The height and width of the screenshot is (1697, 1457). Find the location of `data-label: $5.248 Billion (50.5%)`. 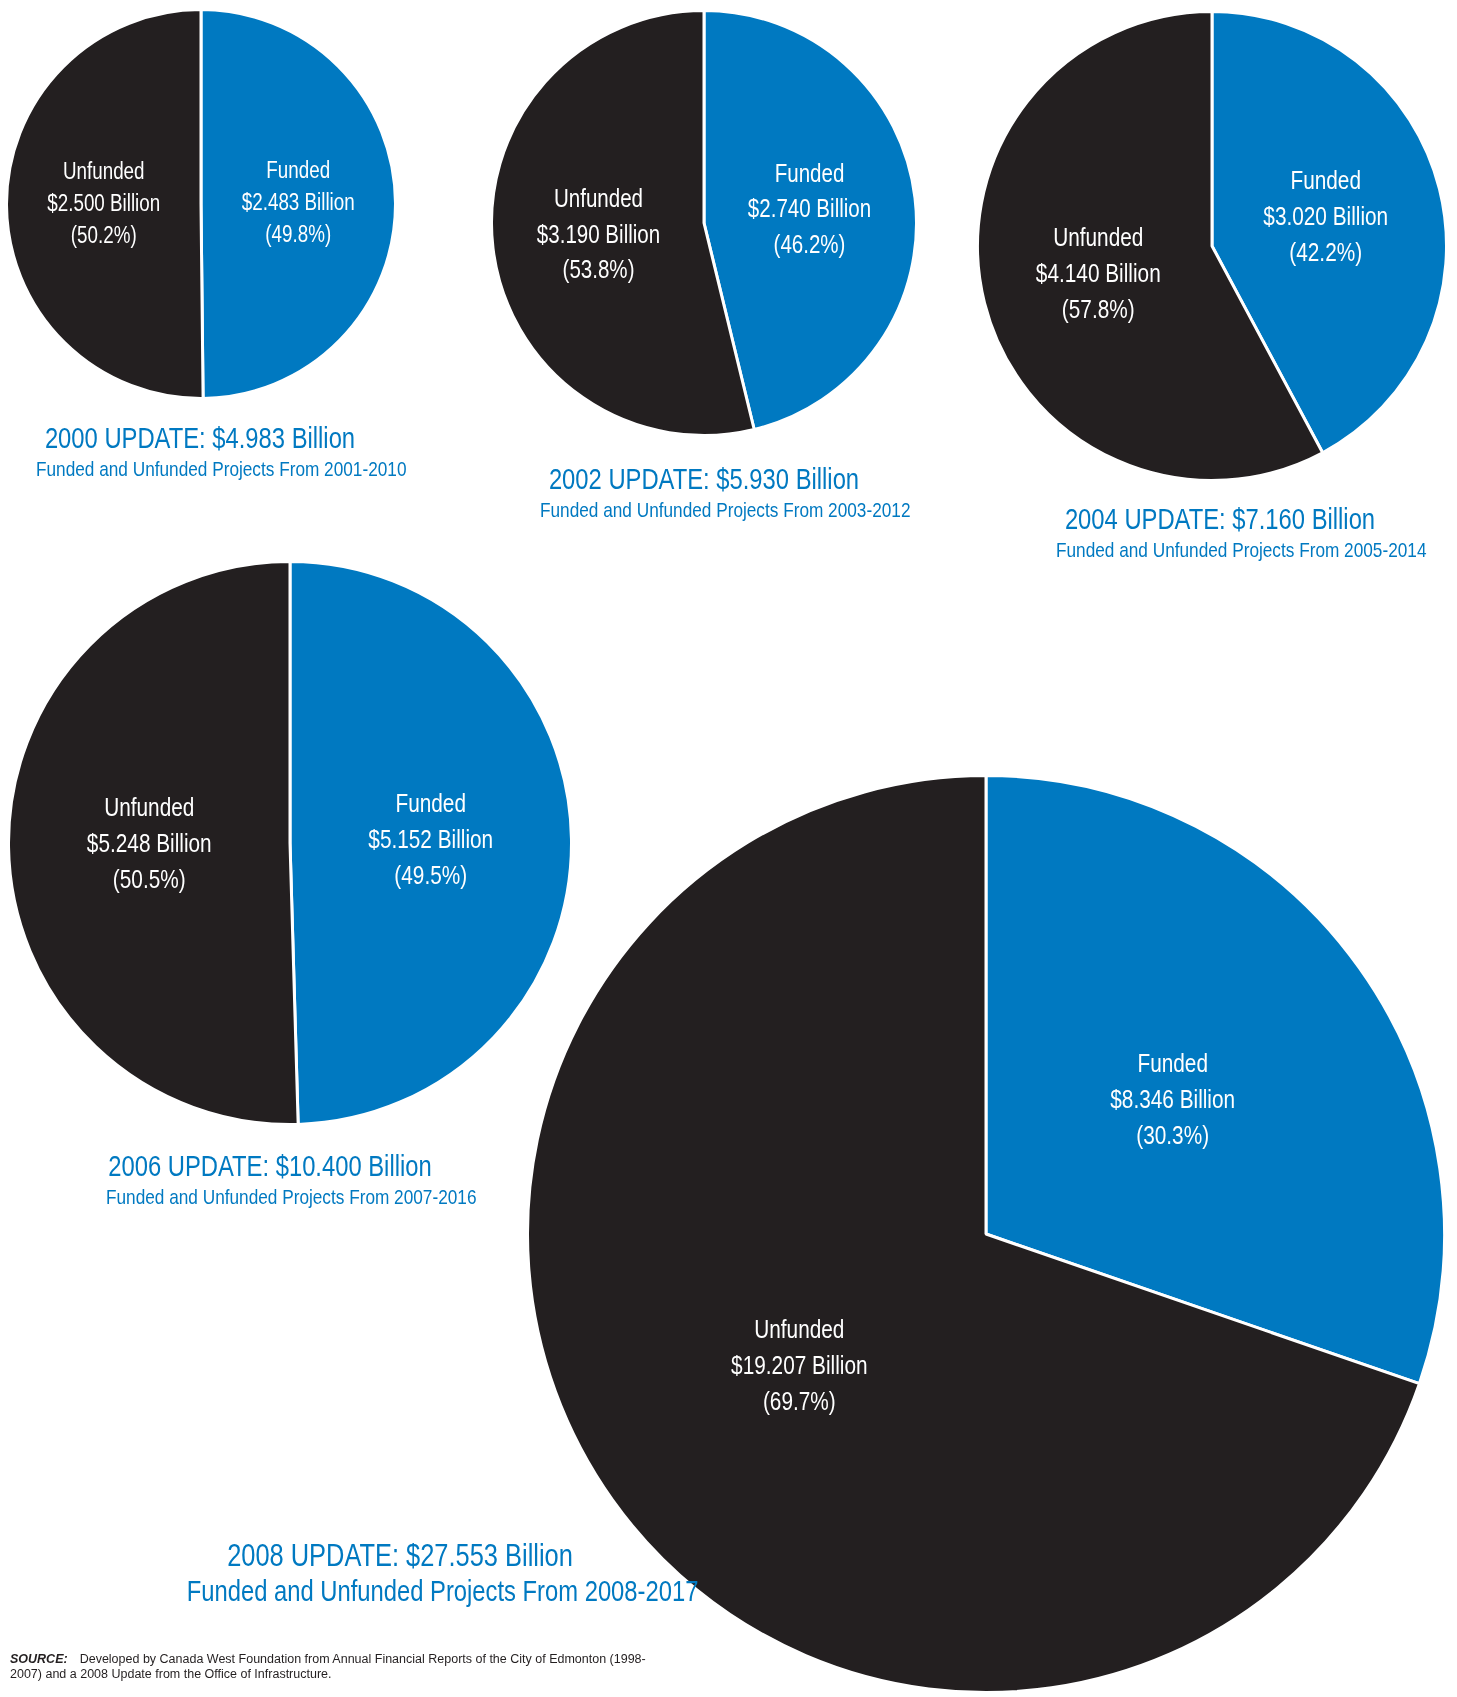

data-label: $5.248 Billion (50.5%) is located at coordinates (149, 861).